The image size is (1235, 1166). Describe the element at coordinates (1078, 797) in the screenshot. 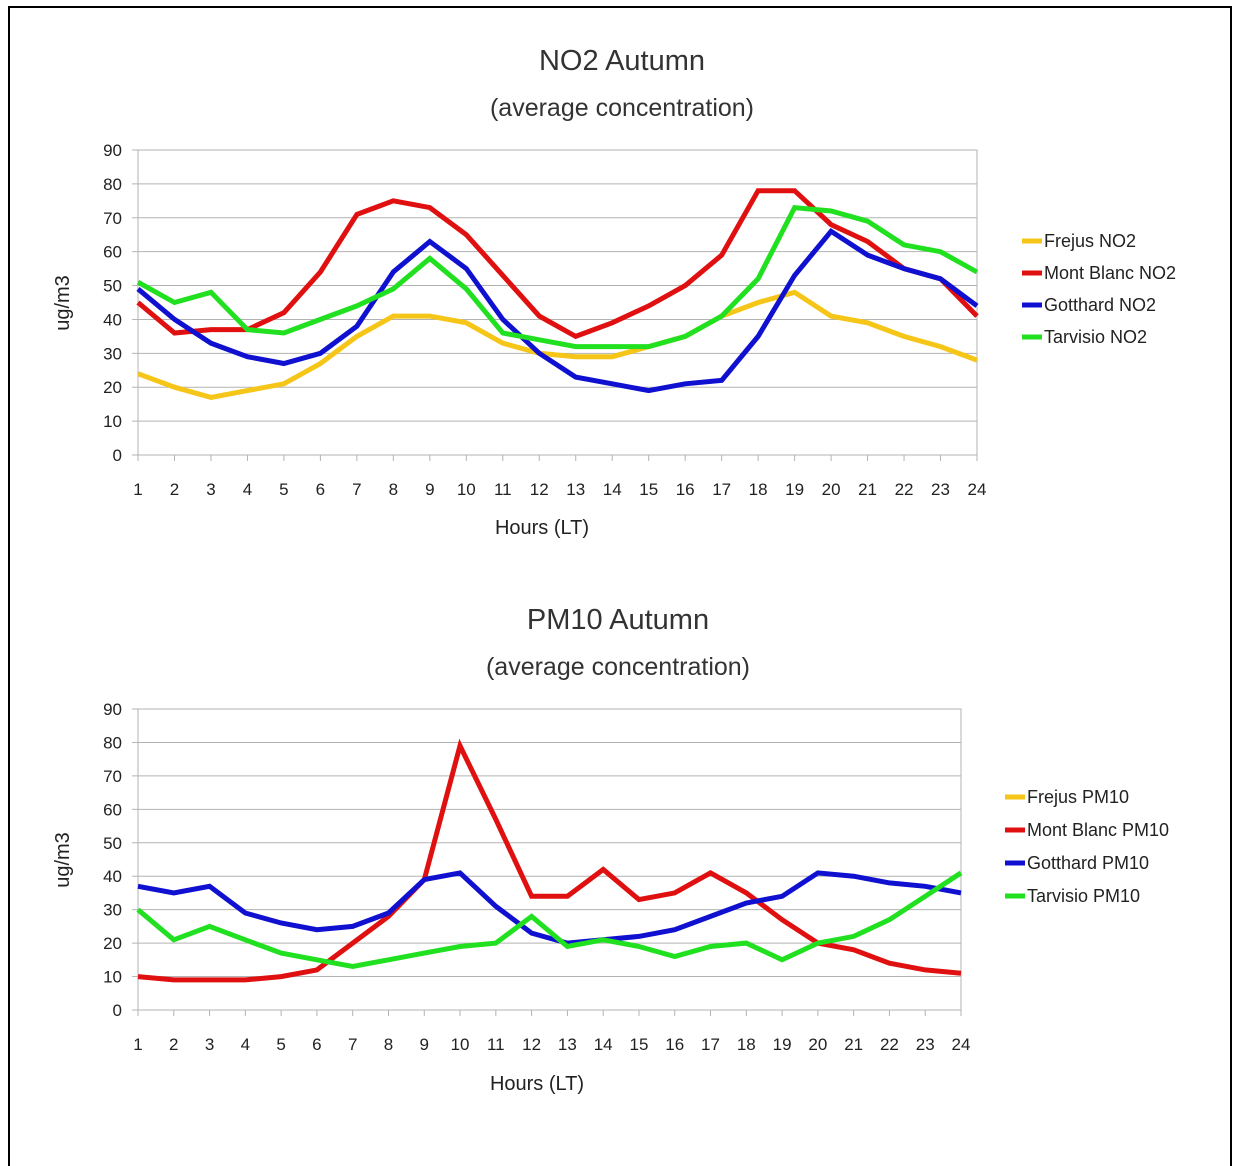

I see `legend-label: Frejus PM10` at that location.